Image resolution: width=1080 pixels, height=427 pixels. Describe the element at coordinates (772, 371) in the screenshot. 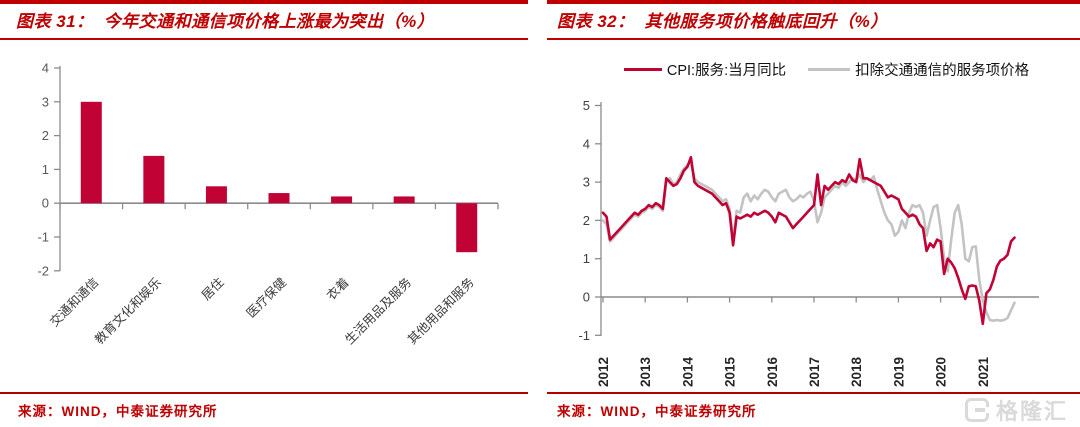

I see `year-label: 2016` at that location.